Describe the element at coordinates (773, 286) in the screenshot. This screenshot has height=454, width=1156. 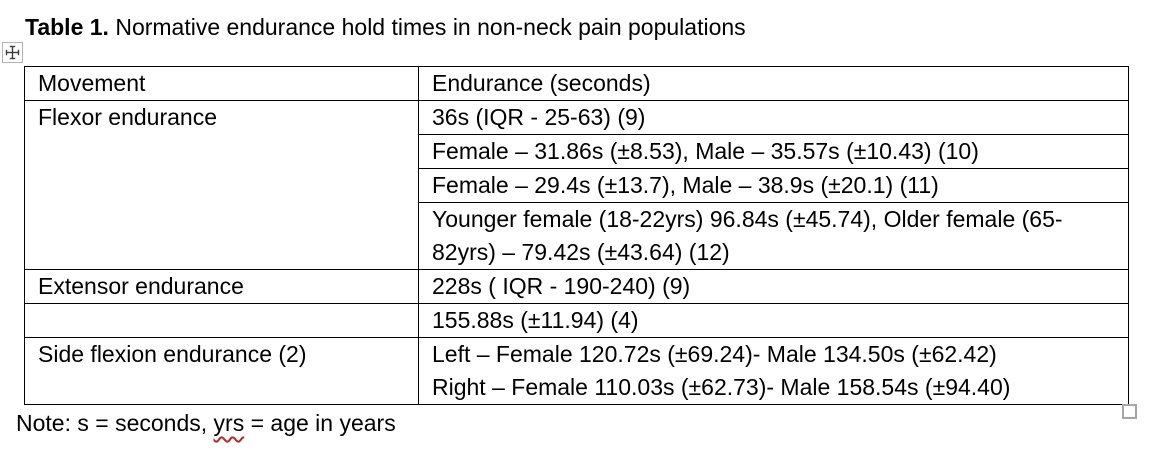
I see `cell-extensor-value-1: 228s ( IQR - 190-240) (9)` at that location.